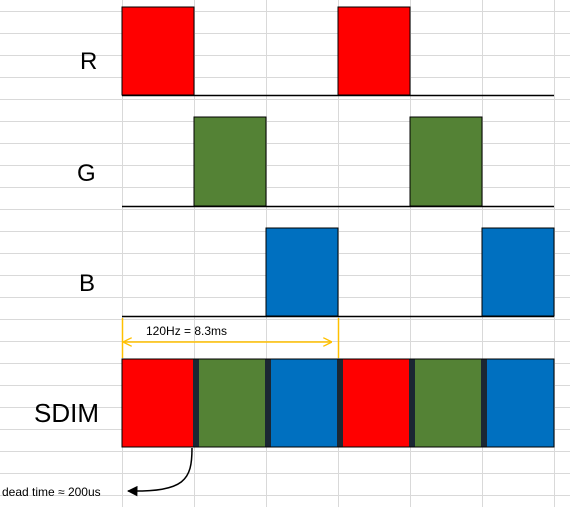 Image resolution: width=570 pixels, height=507 pixels. Describe the element at coordinates (51, 492) in the screenshot. I see `dead-time-annotation: dead time ≈ 200us` at that location.